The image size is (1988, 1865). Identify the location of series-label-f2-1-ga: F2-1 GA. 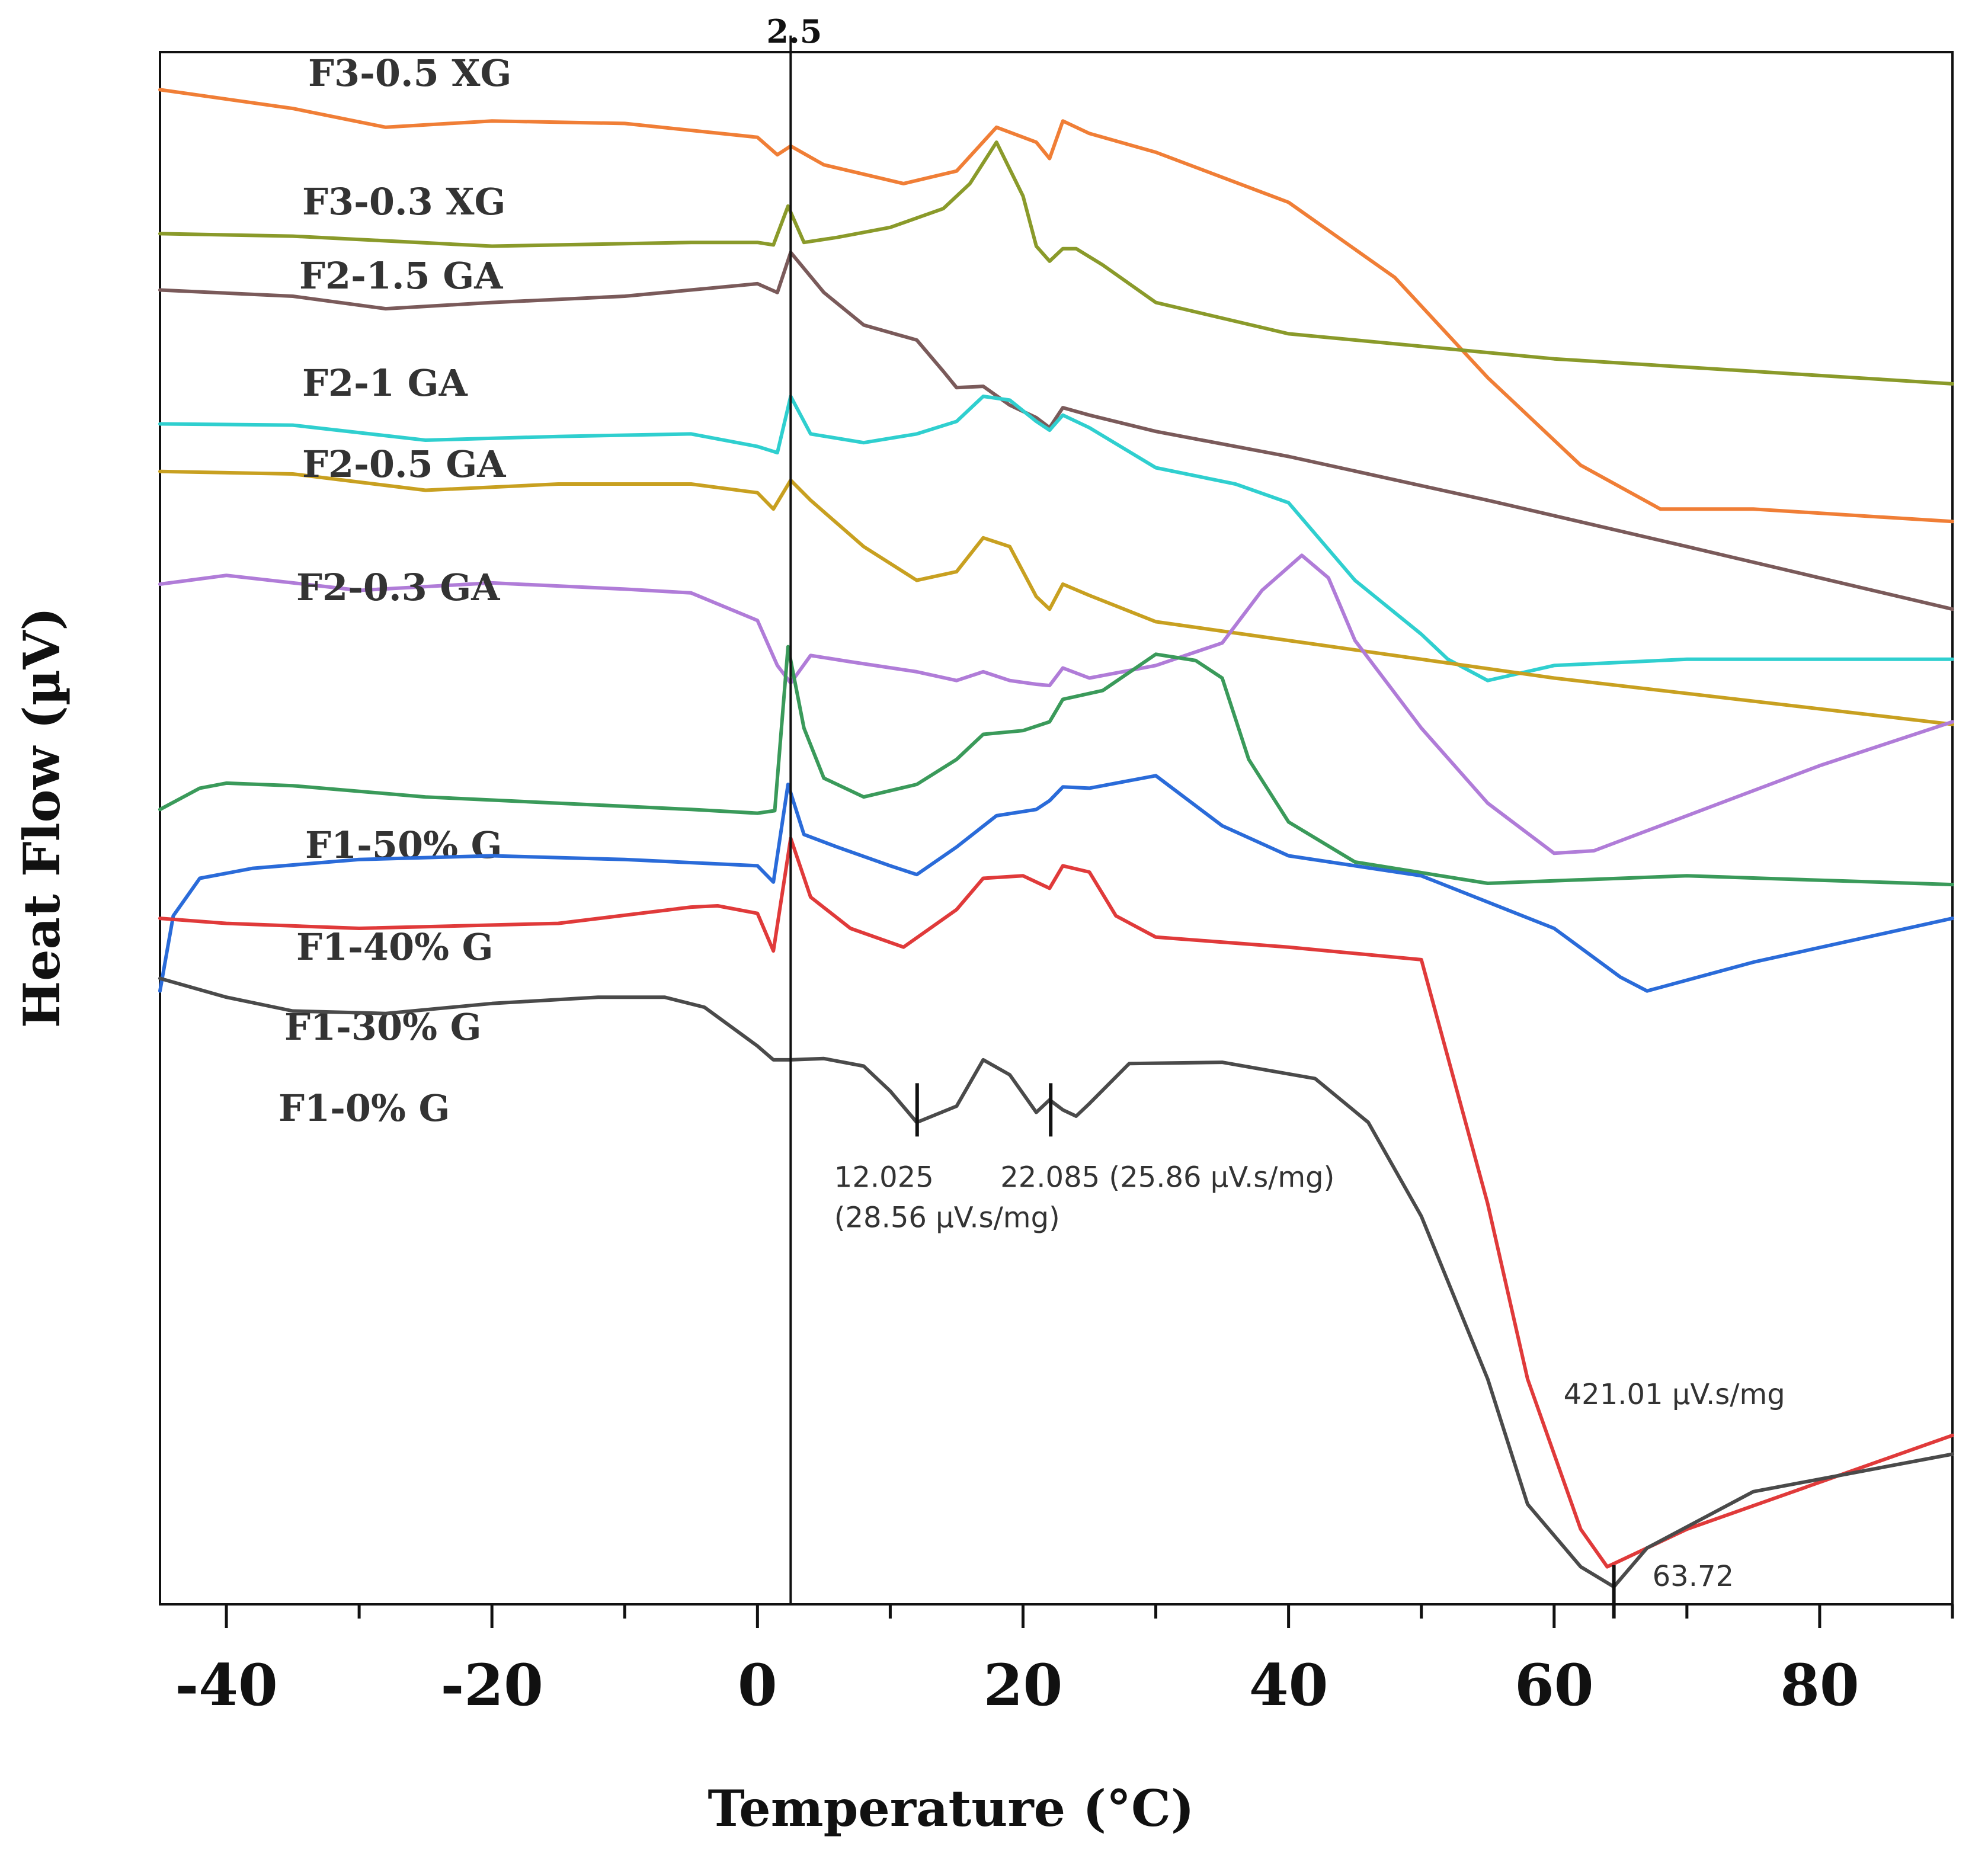
(385, 383).